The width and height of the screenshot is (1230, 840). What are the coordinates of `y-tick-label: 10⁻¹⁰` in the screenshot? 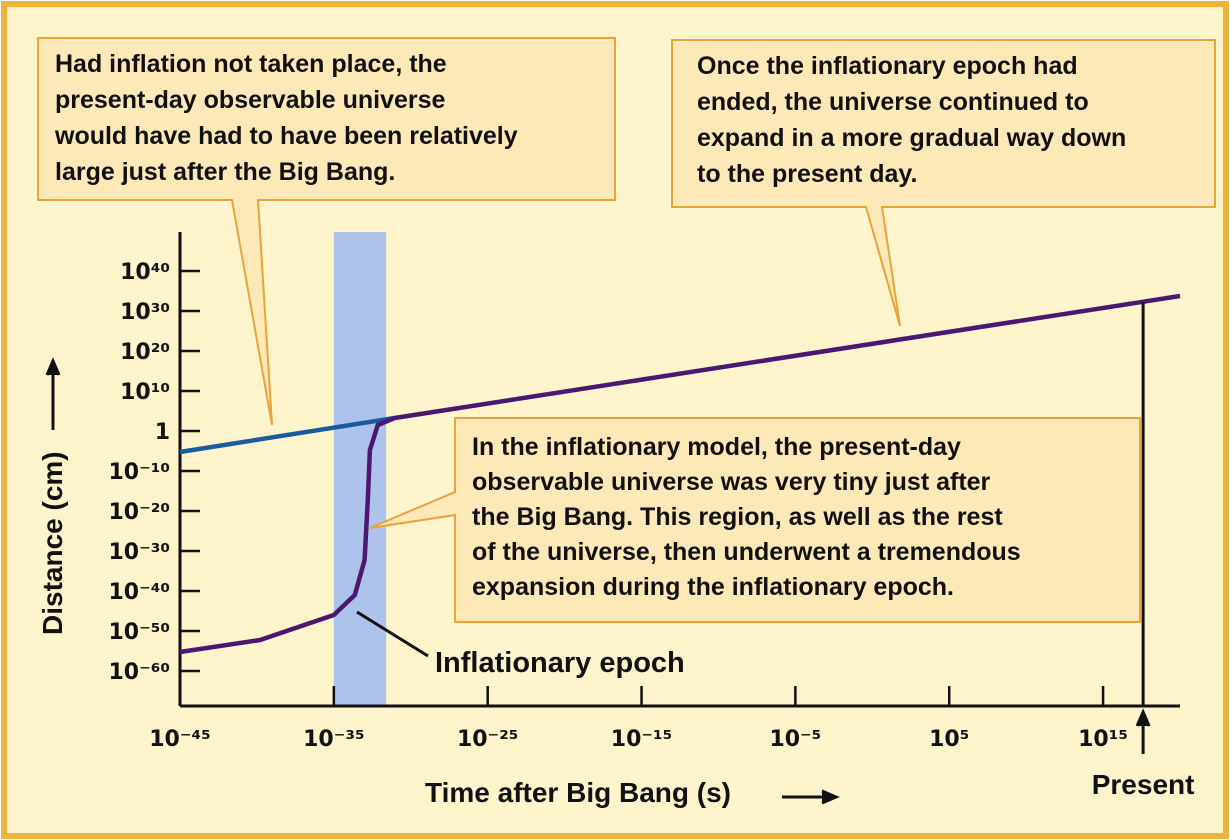 It's located at (140, 472).